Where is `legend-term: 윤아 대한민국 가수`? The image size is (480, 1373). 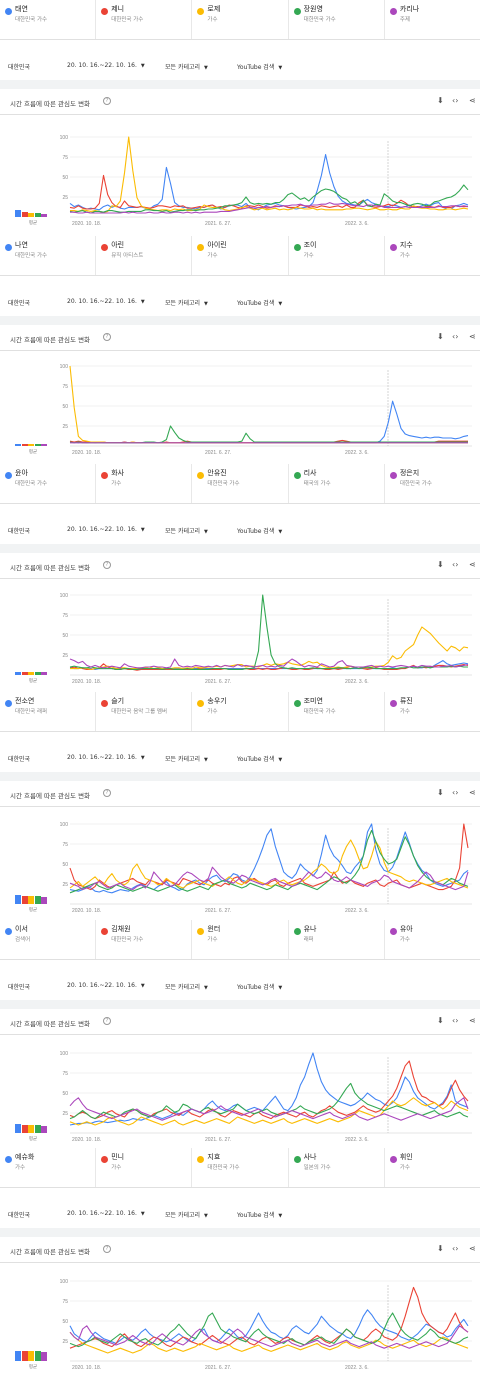 legend-term: 윤아 대한민국 가수 is located at coordinates (48, 483).